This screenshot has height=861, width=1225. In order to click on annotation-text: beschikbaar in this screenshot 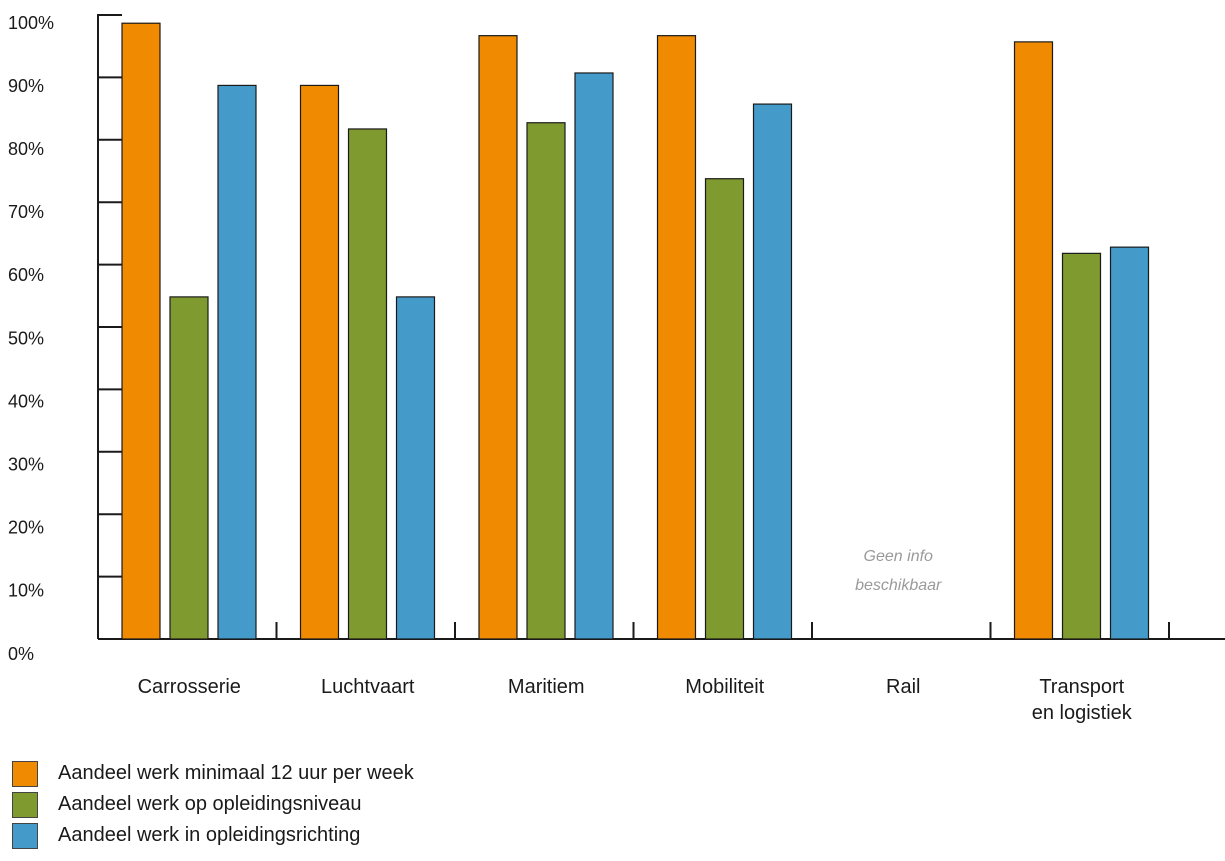, I will do `click(898, 585)`.